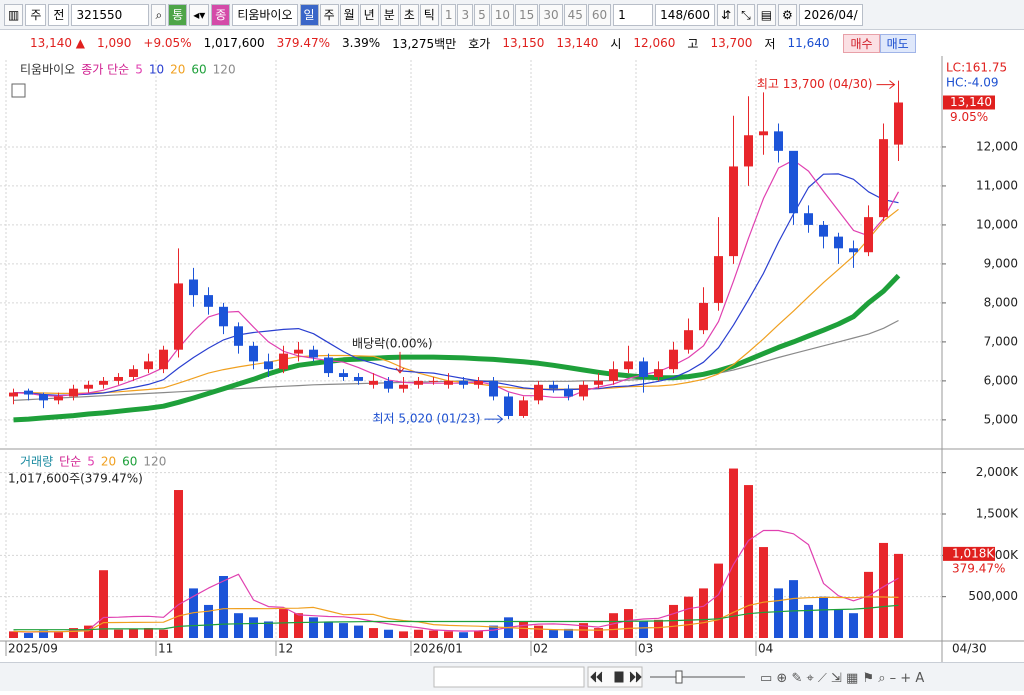  What do you see at coordinates (456, 581) in the screenshot?
I see `ma-line` at bounding box center [456, 581].